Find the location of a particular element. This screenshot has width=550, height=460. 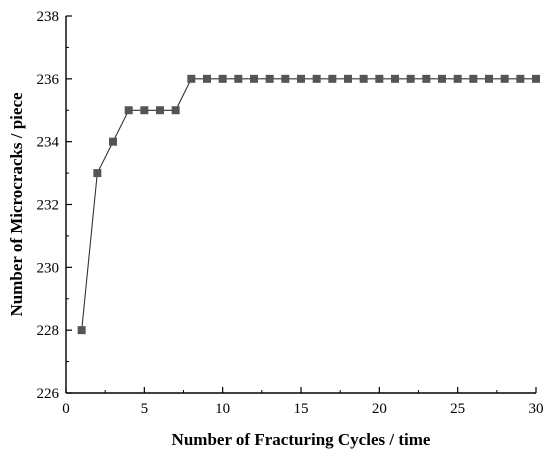

x-tick-label: 20 is located at coordinates (379, 409).